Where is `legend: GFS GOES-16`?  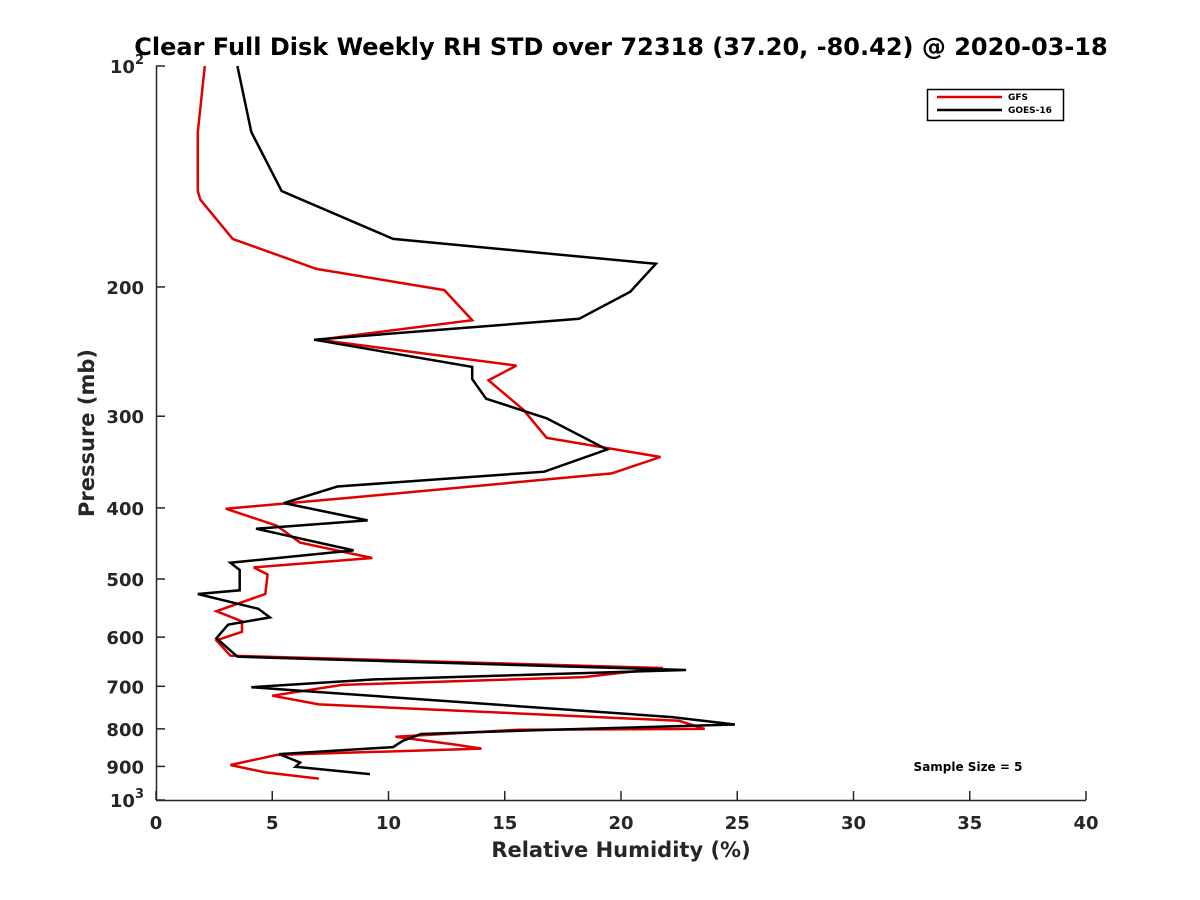
legend: GFS GOES-16 is located at coordinates (995, 105).